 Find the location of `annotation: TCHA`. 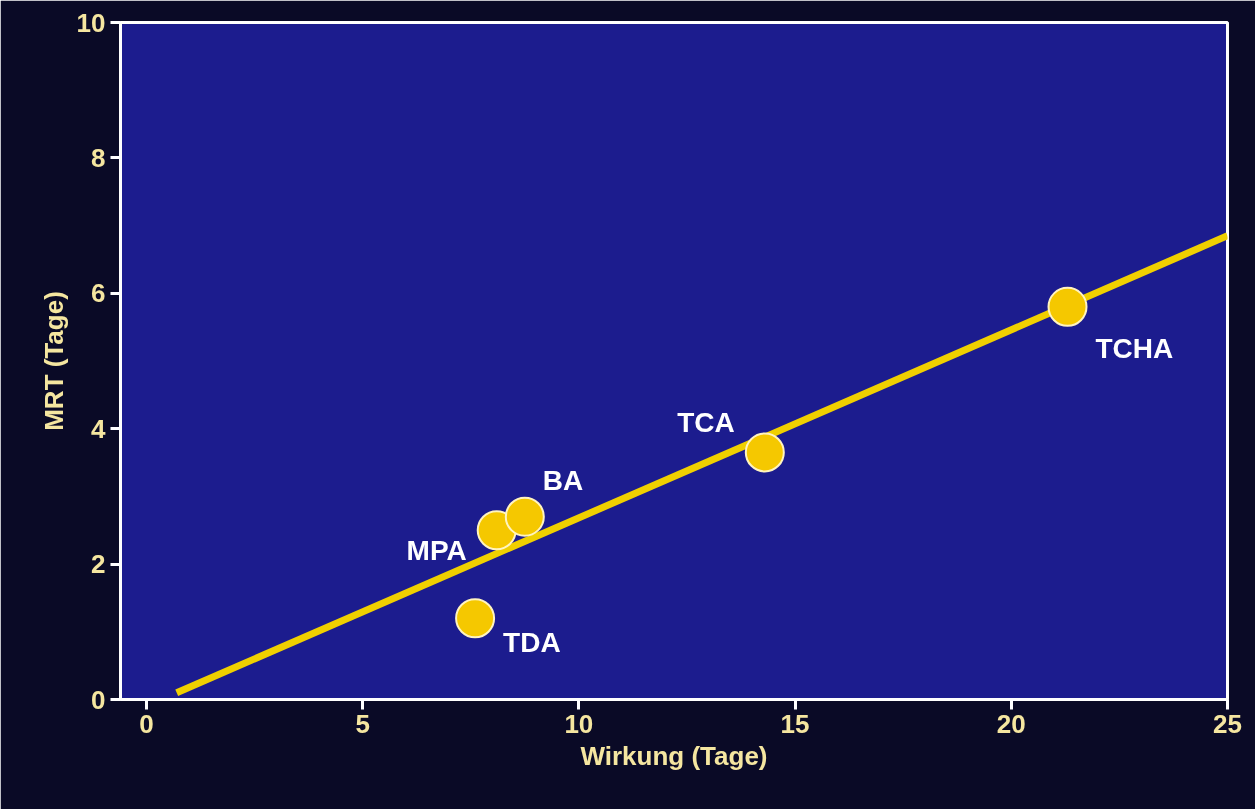

annotation: TCHA is located at coordinates (1134, 349).